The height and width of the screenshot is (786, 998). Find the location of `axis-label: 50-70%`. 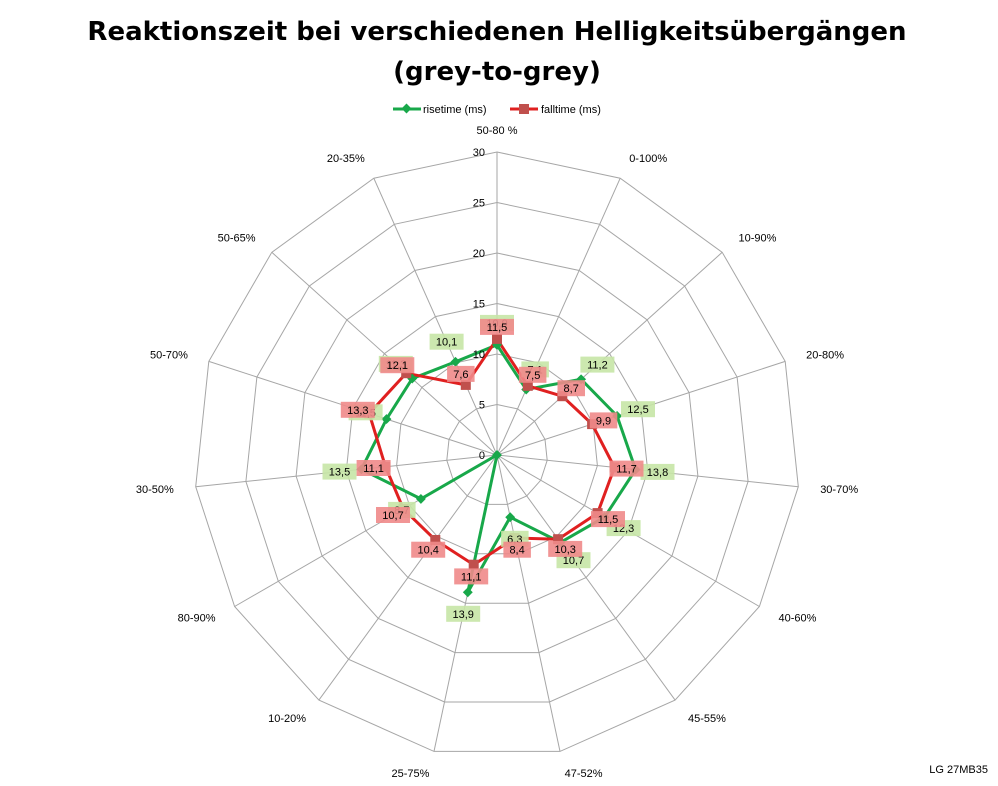

axis-label: 50-70% is located at coordinates (169, 356).